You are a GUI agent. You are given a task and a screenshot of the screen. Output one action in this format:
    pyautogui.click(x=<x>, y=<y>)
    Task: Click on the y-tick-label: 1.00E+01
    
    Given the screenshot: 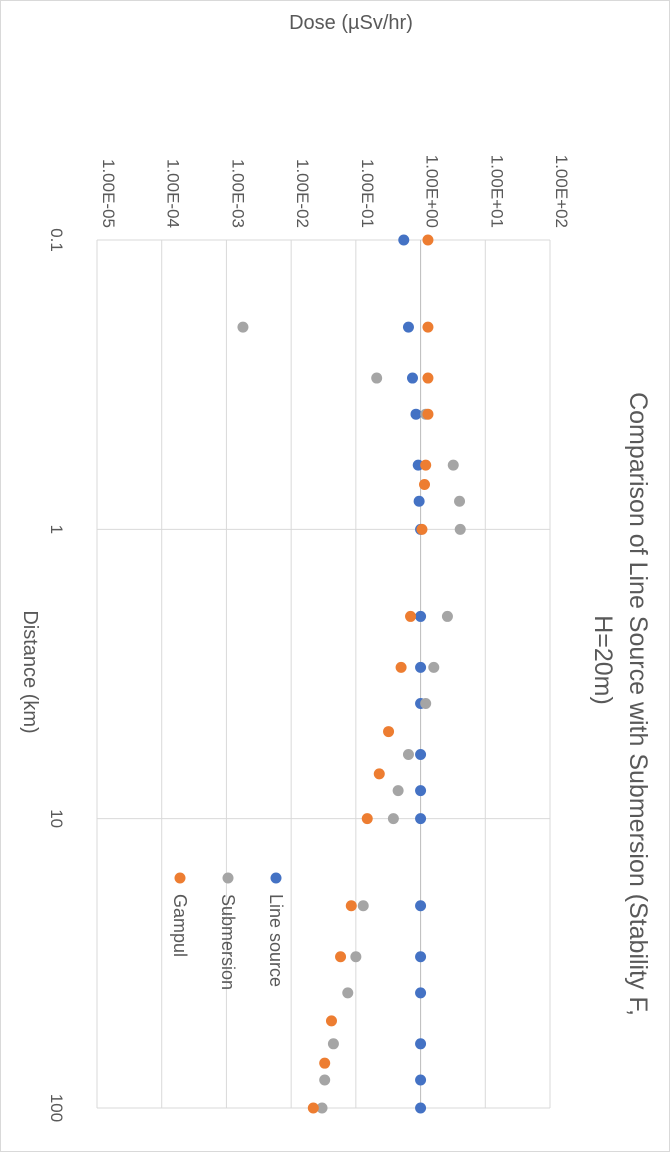 What is the action you would take?
    pyautogui.click(x=496, y=191)
    